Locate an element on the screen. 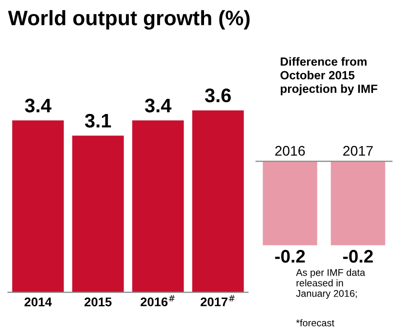  chart-title: World output growth (%) is located at coordinates (129, 20).